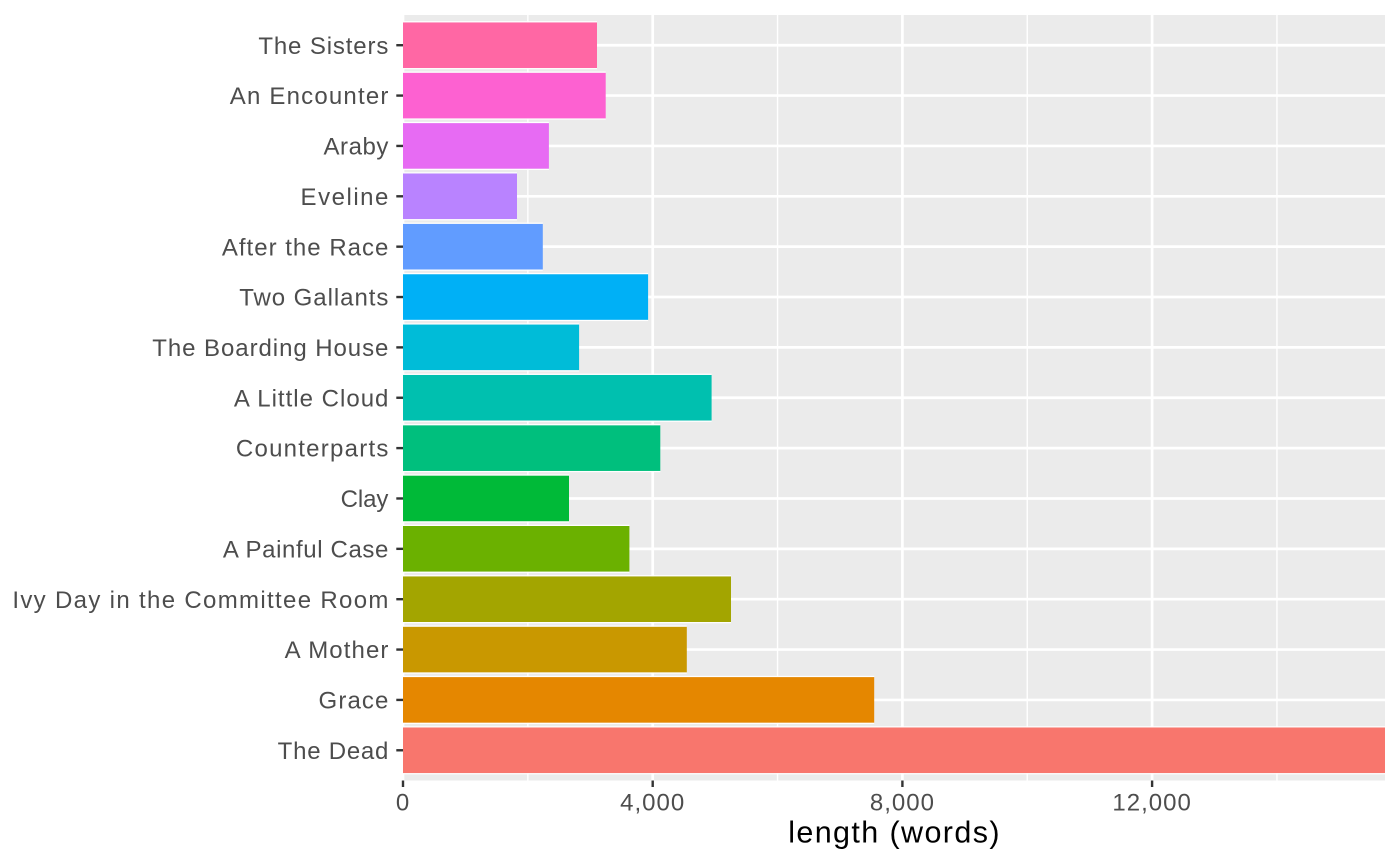 The width and height of the screenshot is (1400, 865). I want to click on svg-text: Grace, so click(354, 701).